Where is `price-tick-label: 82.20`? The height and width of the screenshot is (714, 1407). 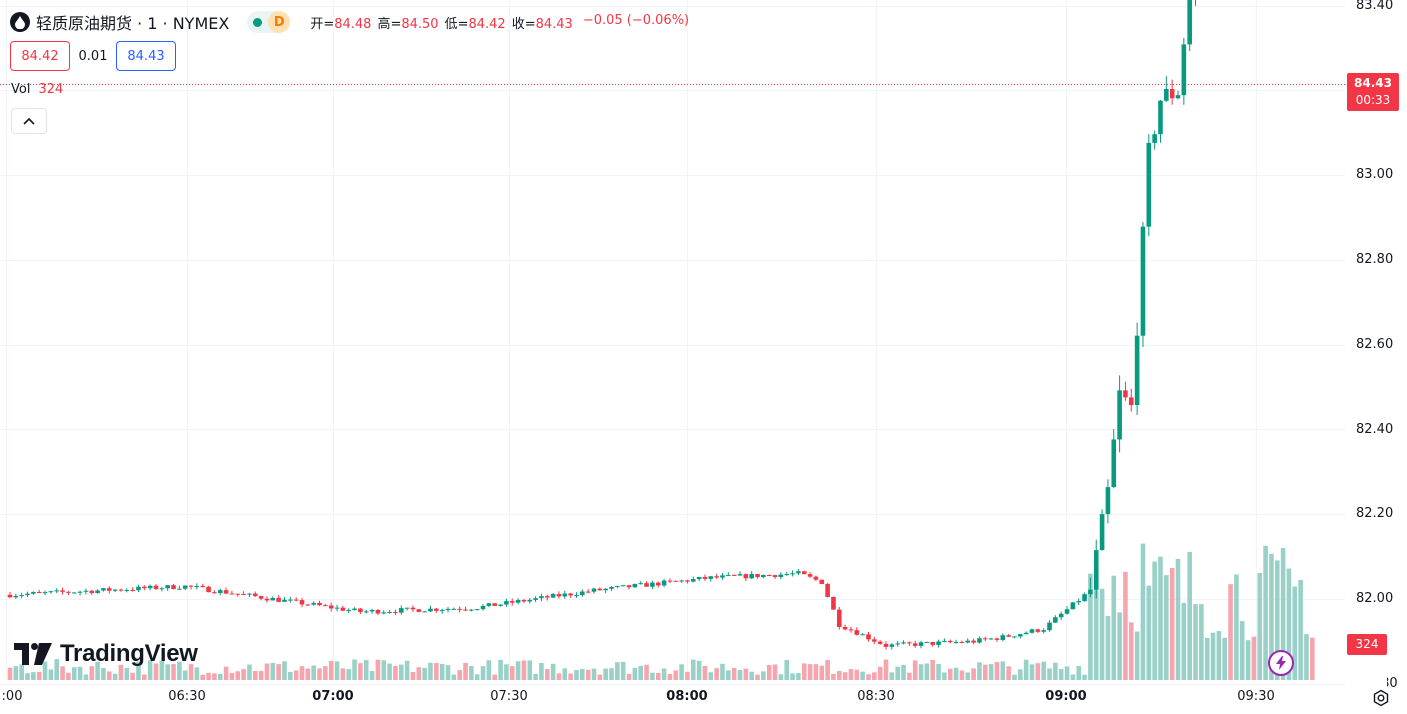
price-tick-label: 82.20 is located at coordinates (1375, 514).